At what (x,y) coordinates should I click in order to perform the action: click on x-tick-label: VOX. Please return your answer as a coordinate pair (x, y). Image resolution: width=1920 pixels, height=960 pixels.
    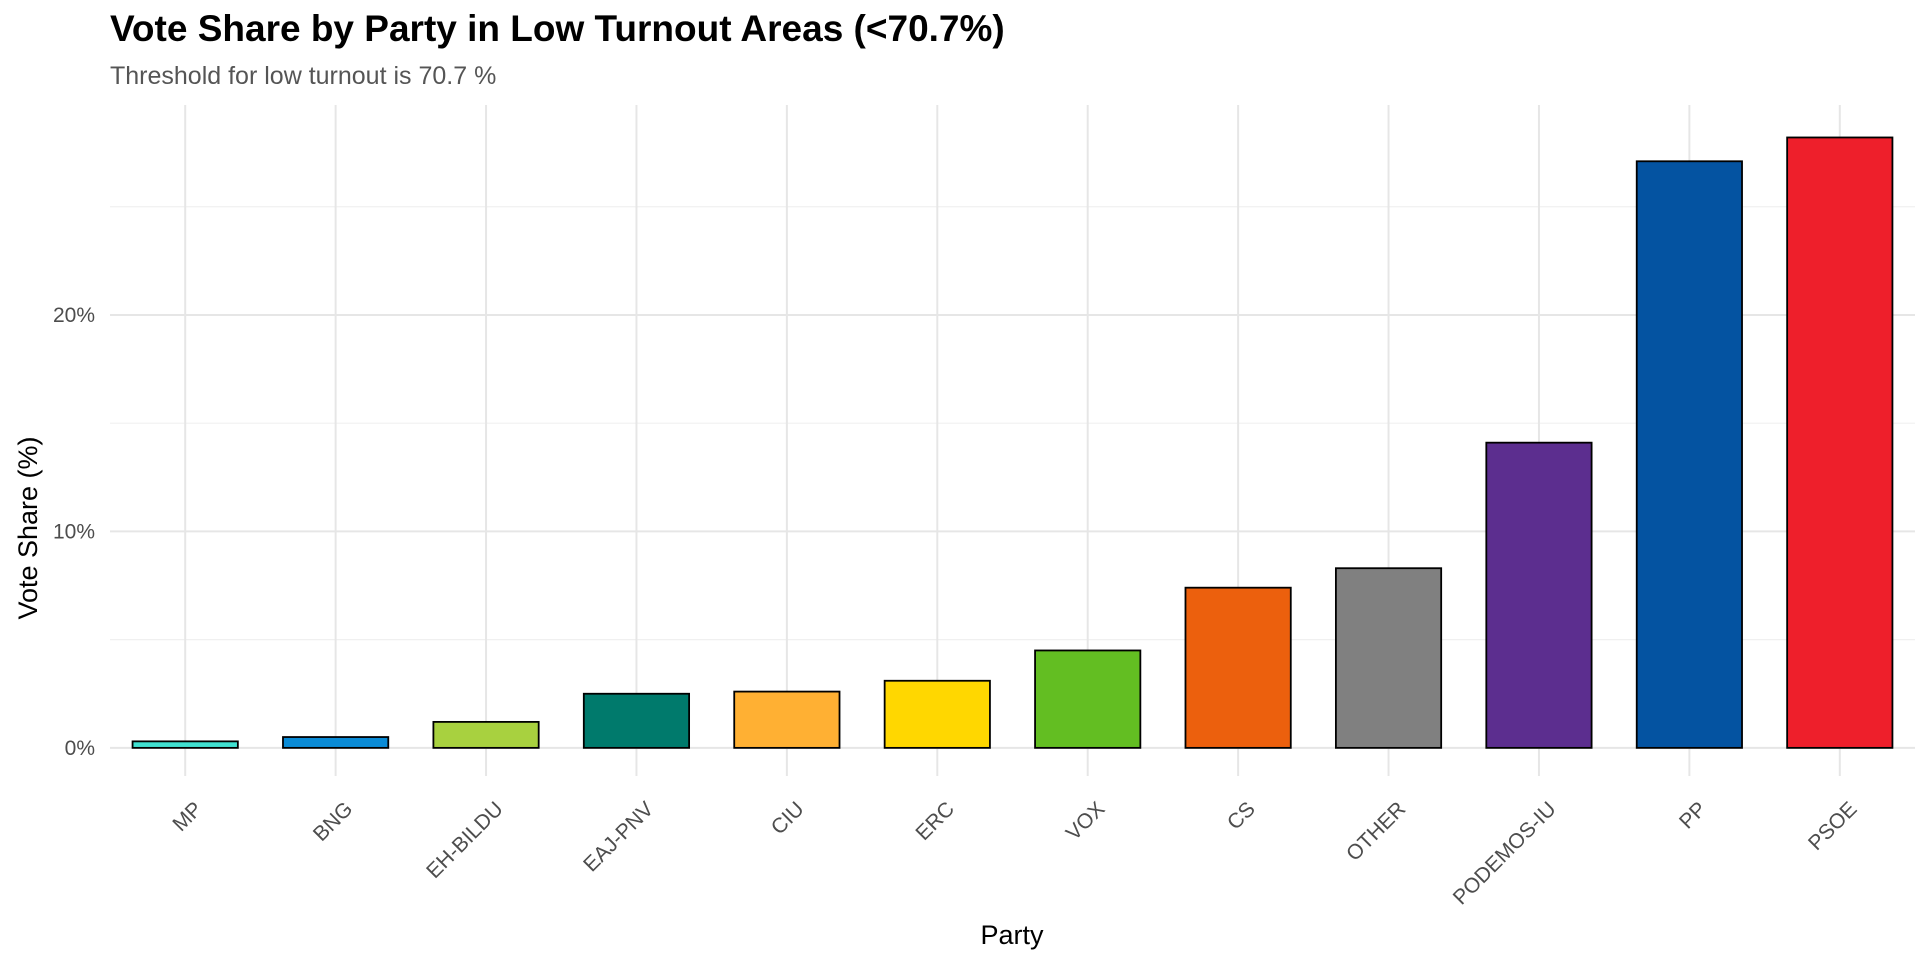
    Looking at the image, I should click on (1086, 821).